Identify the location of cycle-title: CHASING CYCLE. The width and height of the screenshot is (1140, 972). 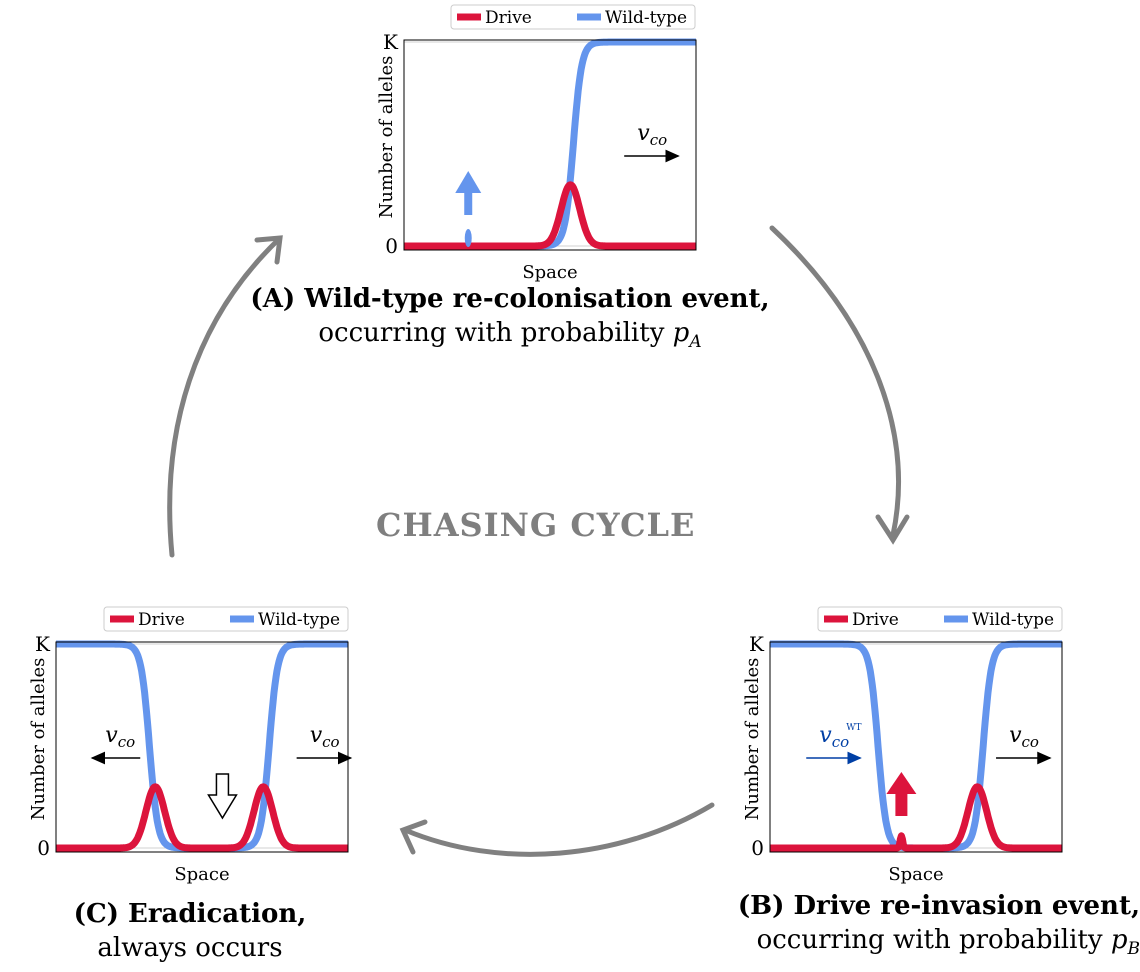
(535, 525).